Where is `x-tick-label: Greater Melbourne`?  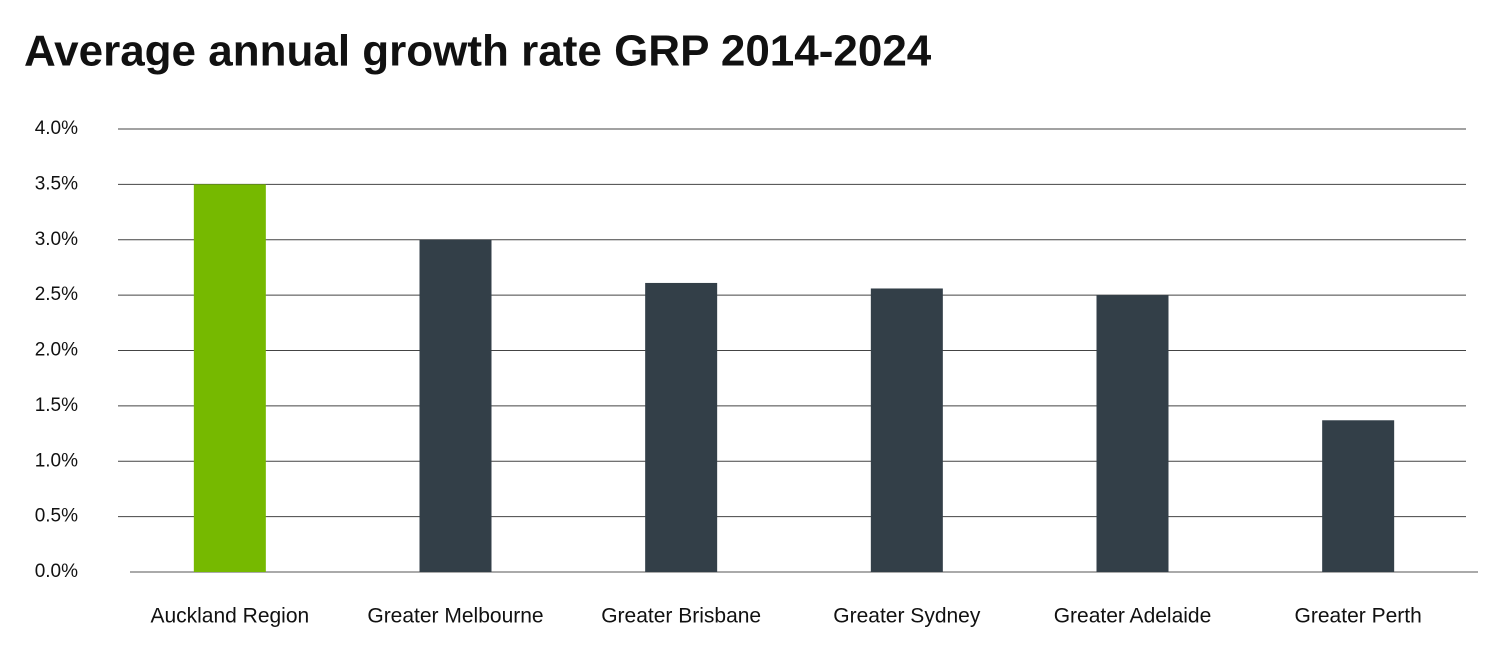 x-tick-label: Greater Melbourne is located at coordinates (455, 616).